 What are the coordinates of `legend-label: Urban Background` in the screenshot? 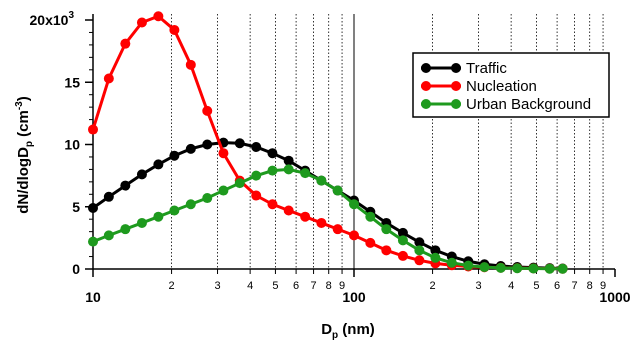 It's located at (528, 104).